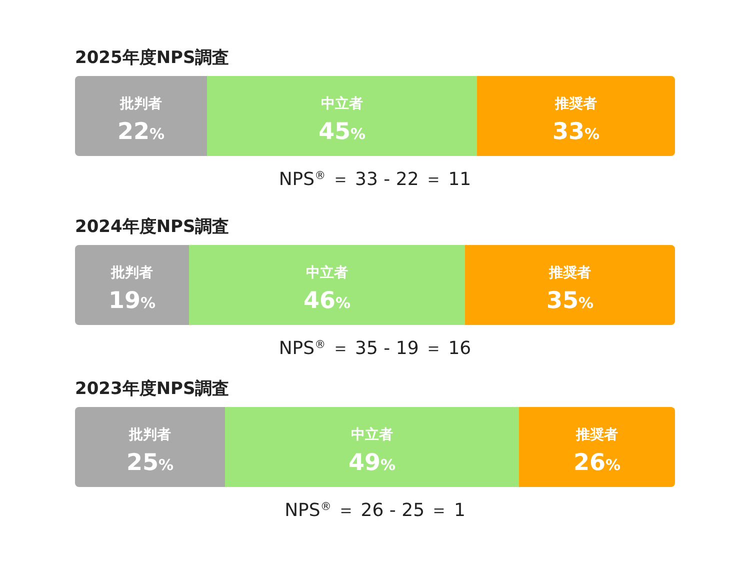 This screenshot has width=750, height=573. I want to click on text: NPS$^{®}$ ＝ 33 - 22 ＝ 11, so click(375, 179).